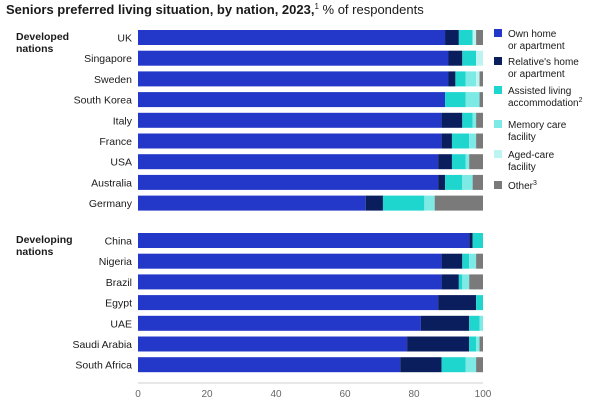 Image resolution: width=600 pixels, height=410 pixels. Describe the element at coordinates (111, 204) in the screenshot. I see `row-label: Germany` at that location.